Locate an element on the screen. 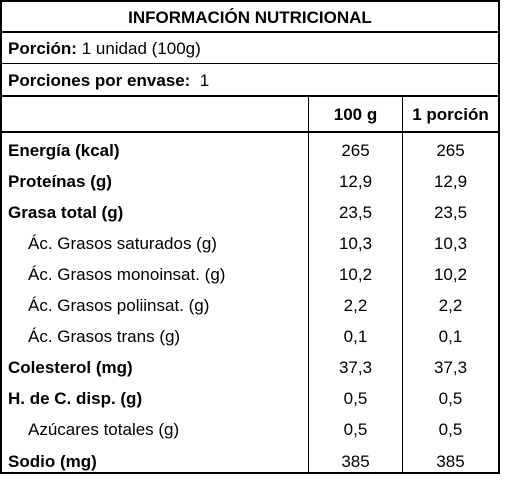  nutrient-name: Ác. Grasos trans (g) is located at coordinates (104, 337).